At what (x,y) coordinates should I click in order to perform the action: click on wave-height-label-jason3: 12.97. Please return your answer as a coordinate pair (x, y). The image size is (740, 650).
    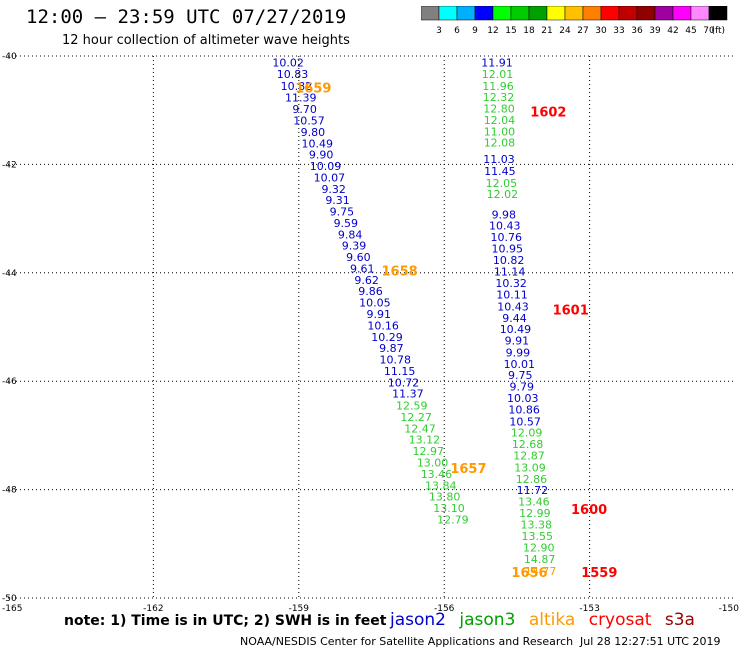
    Looking at the image, I should click on (428, 451).